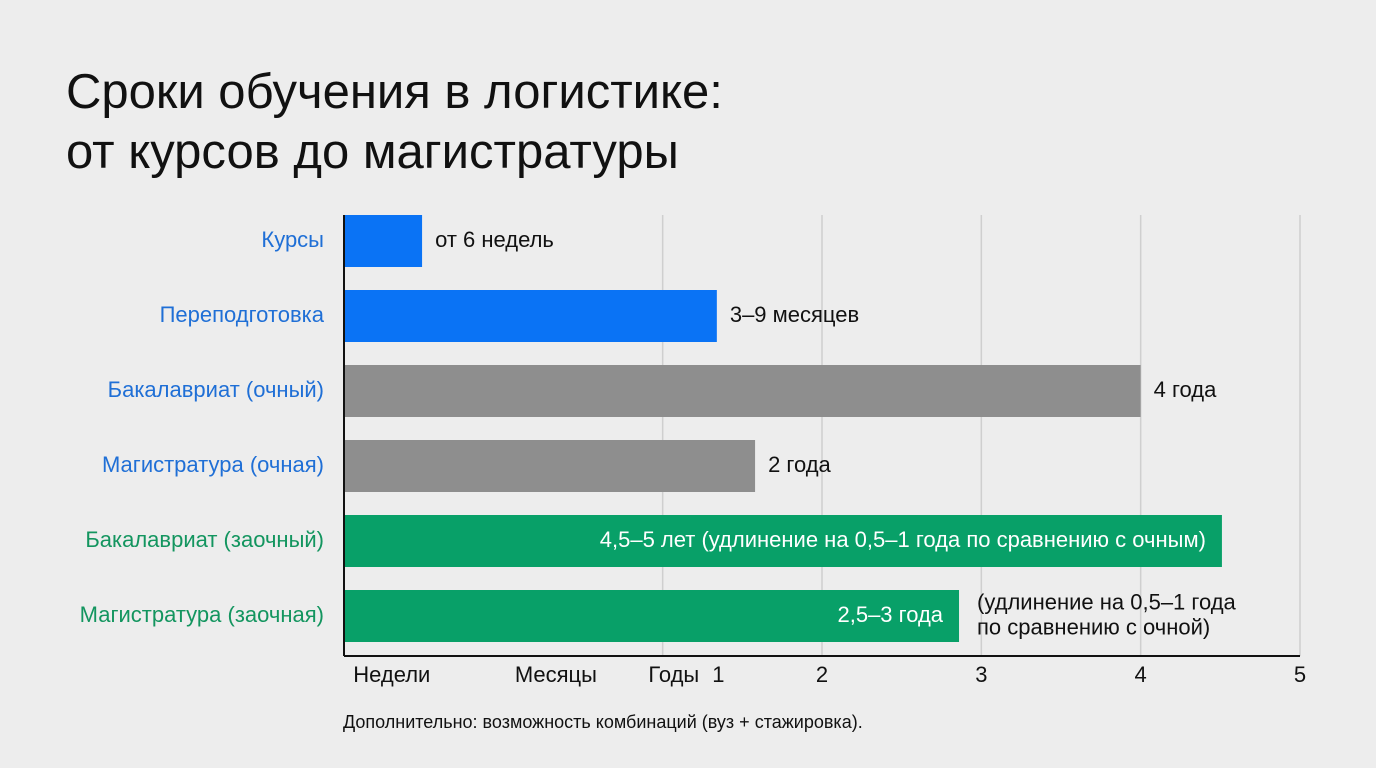  What do you see at coordinates (494, 239) in the screenshot?
I see `value-label-0: от 6 недель` at bounding box center [494, 239].